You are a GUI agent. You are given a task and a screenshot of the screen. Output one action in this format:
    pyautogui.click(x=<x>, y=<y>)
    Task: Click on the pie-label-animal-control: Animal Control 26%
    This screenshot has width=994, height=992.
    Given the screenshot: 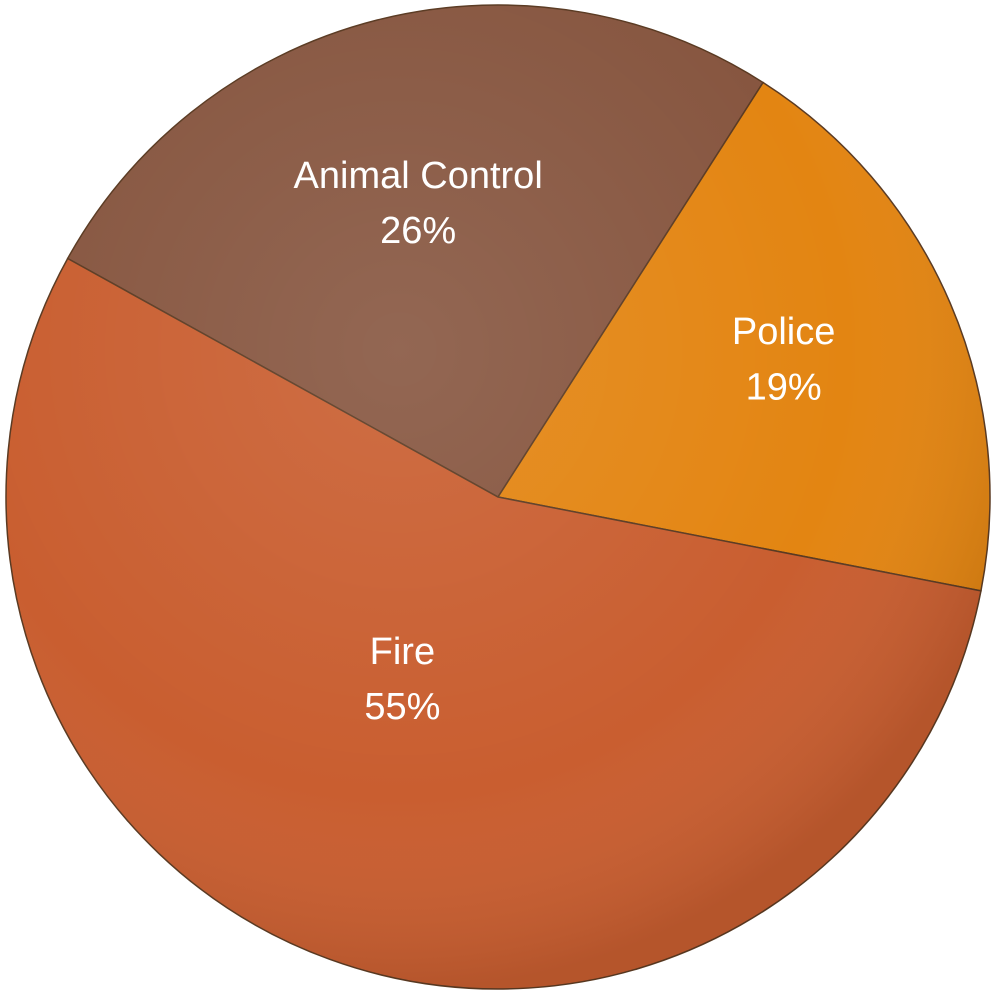 What is the action you would take?
    pyautogui.click(x=418, y=203)
    